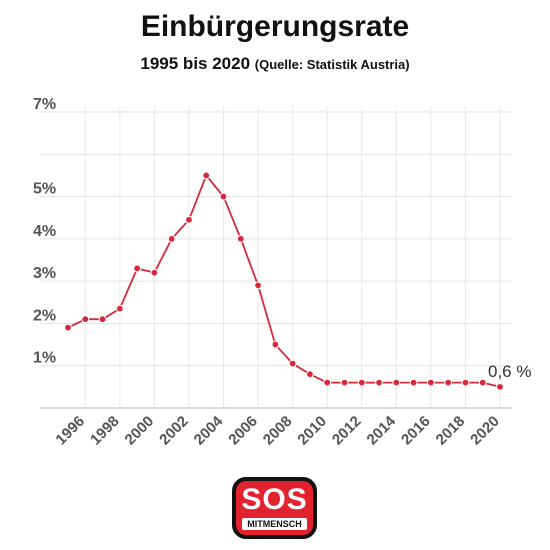 This screenshot has height=550, width=550. Describe the element at coordinates (44, 273) in the screenshot. I see `y-tick-label: 3%` at that location.